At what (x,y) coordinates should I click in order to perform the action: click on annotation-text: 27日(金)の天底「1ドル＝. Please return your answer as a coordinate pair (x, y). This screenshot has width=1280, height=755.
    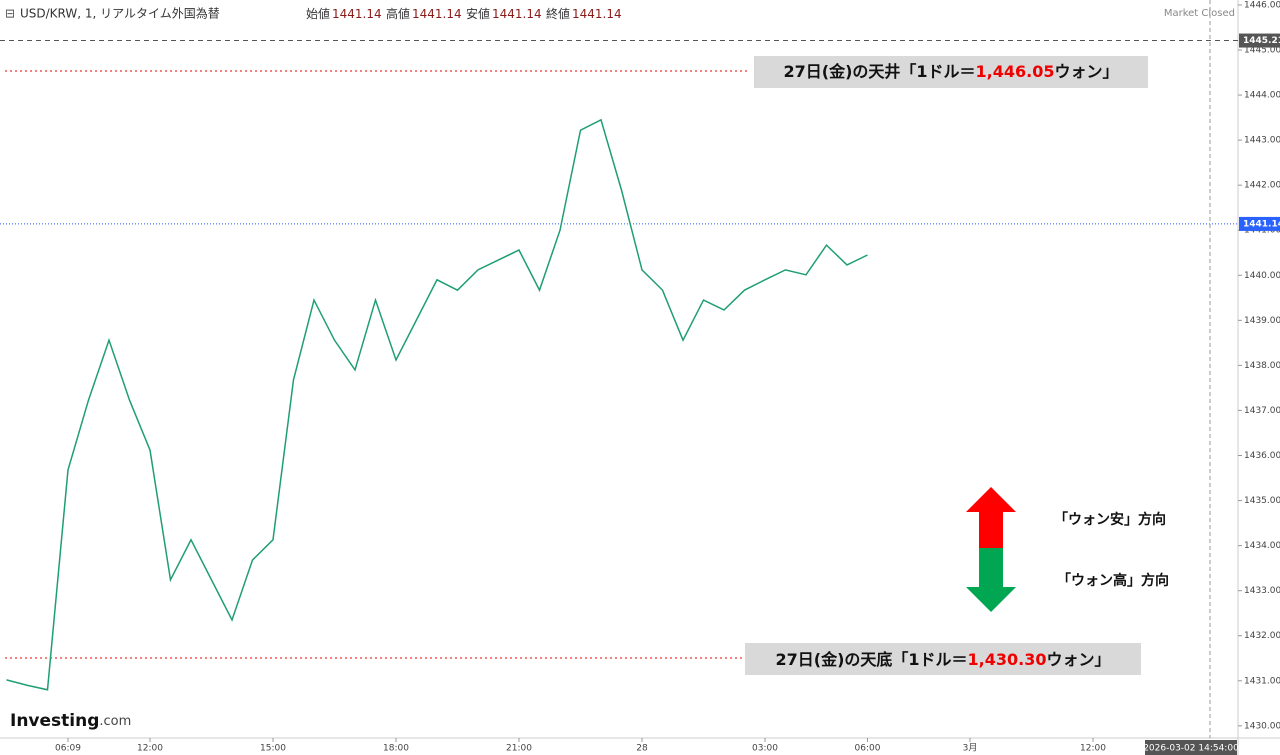
    Looking at the image, I should click on (872, 659).